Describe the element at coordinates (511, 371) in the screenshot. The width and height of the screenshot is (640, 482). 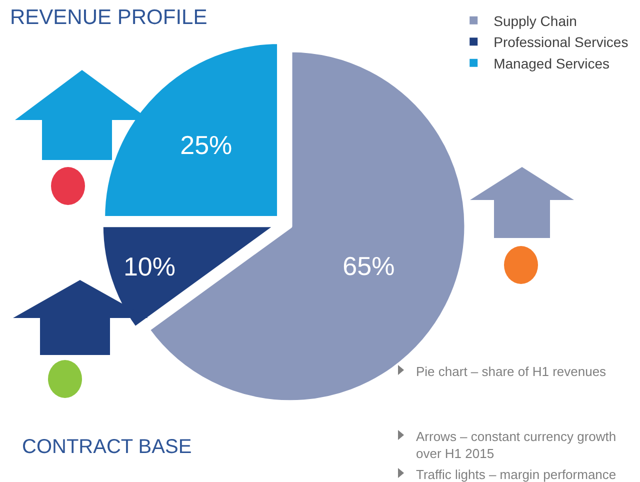
I see `text: Pie chart – share of H1 revenues` at that location.